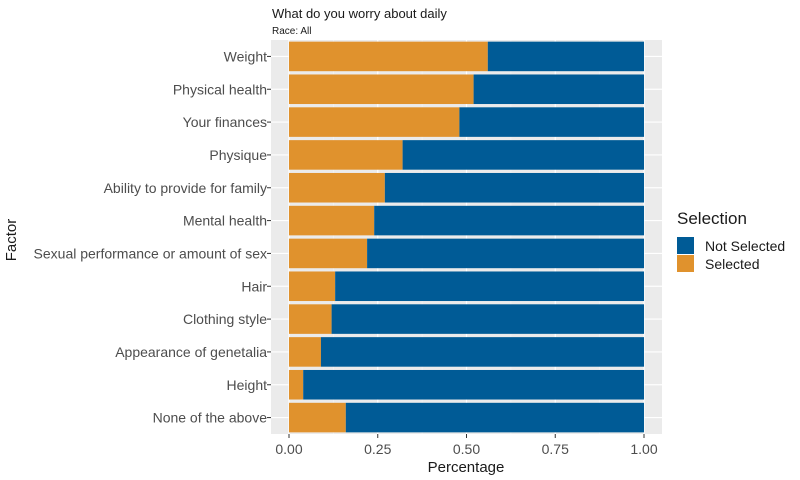 Image resolution: width=800 pixels, height=480 pixels. What do you see at coordinates (291, 31) in the screenshot?
I see `chart-subtitle: Race: All` at bounding box center [291, 31].